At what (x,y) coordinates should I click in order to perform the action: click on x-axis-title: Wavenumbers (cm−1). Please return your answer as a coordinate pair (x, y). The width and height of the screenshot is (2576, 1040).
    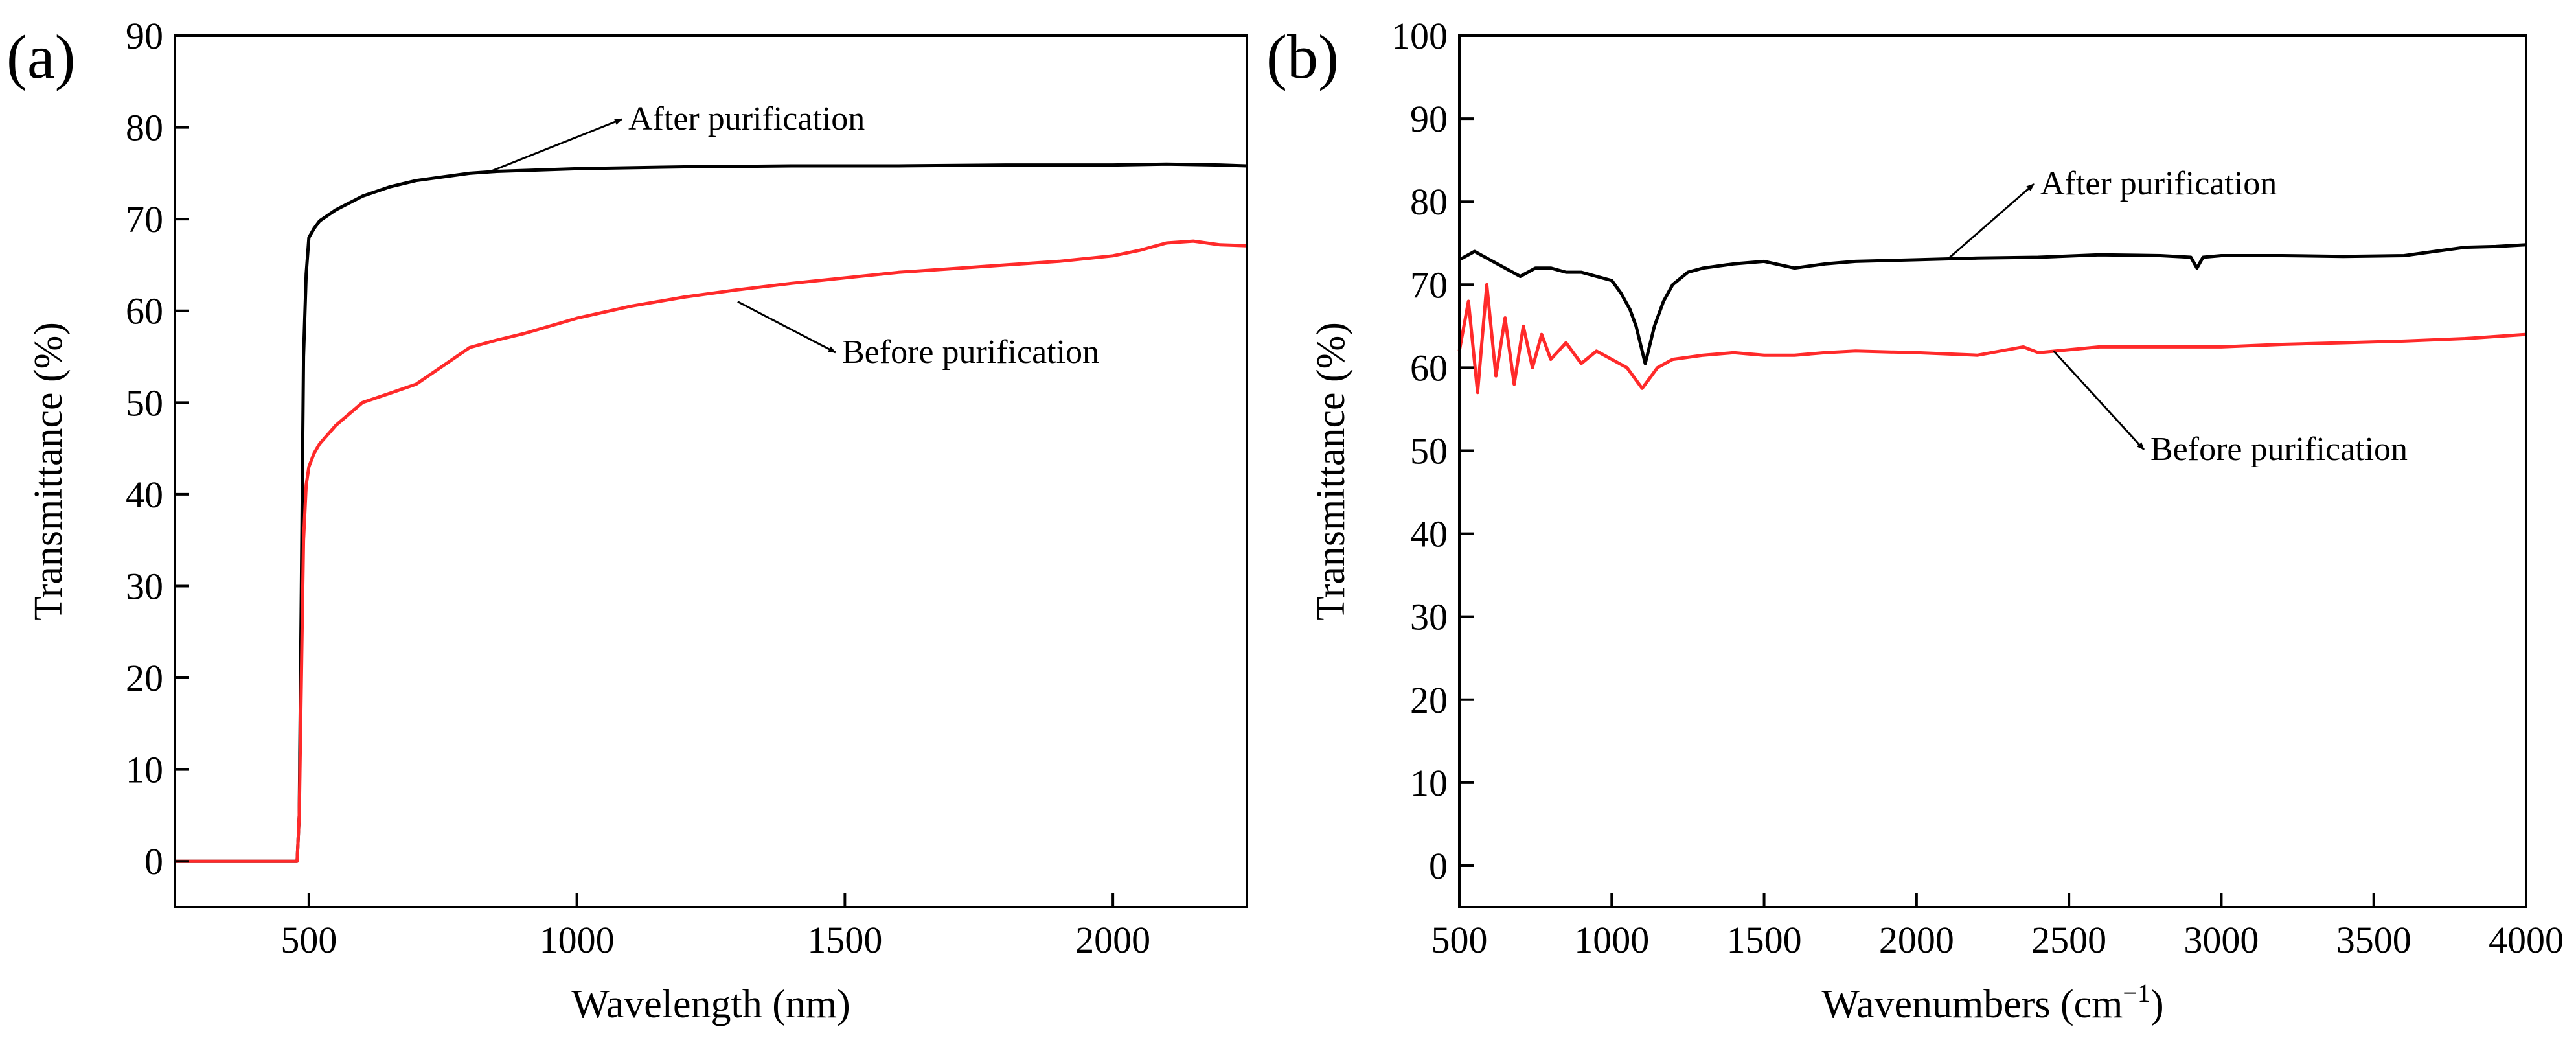
    Looking at the image, I should click on (1992, 1002).